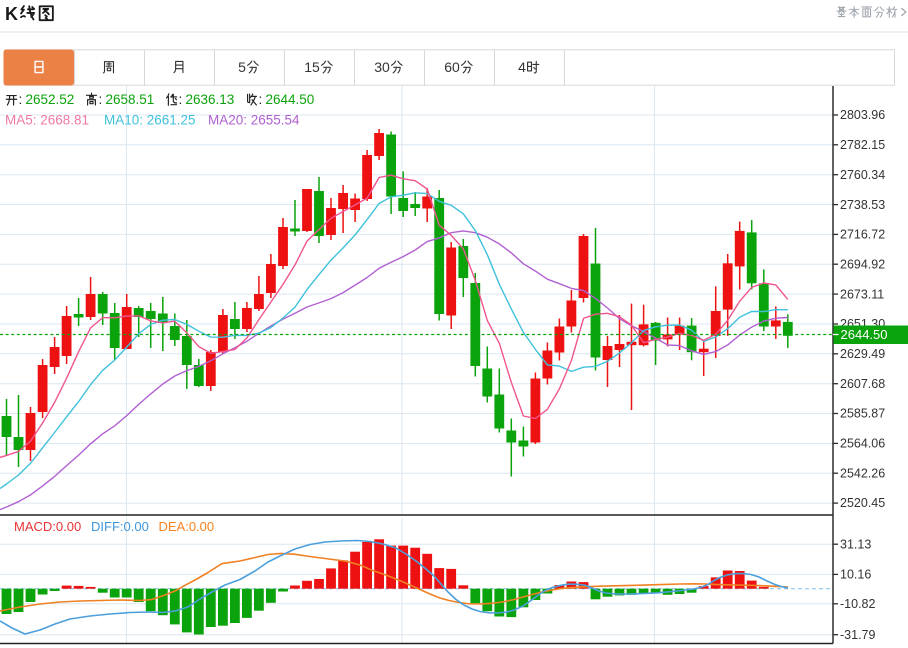  I want to click on svg-text: 2520.45, so click(862, 503).